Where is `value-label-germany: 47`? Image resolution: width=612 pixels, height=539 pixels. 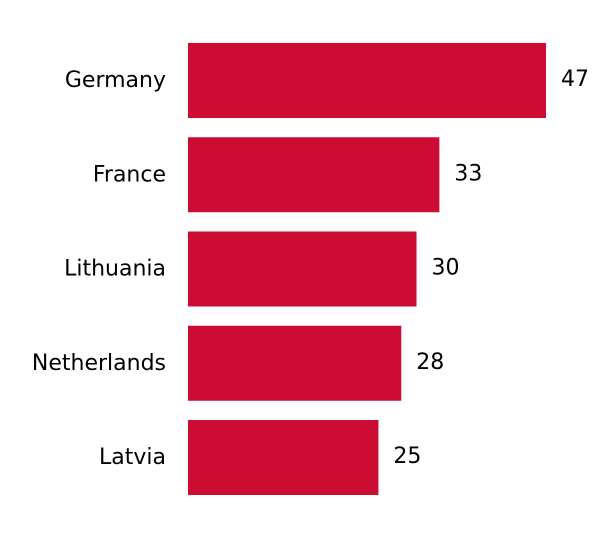 value-label-germany: 47 is located at coordinates (575, 79).